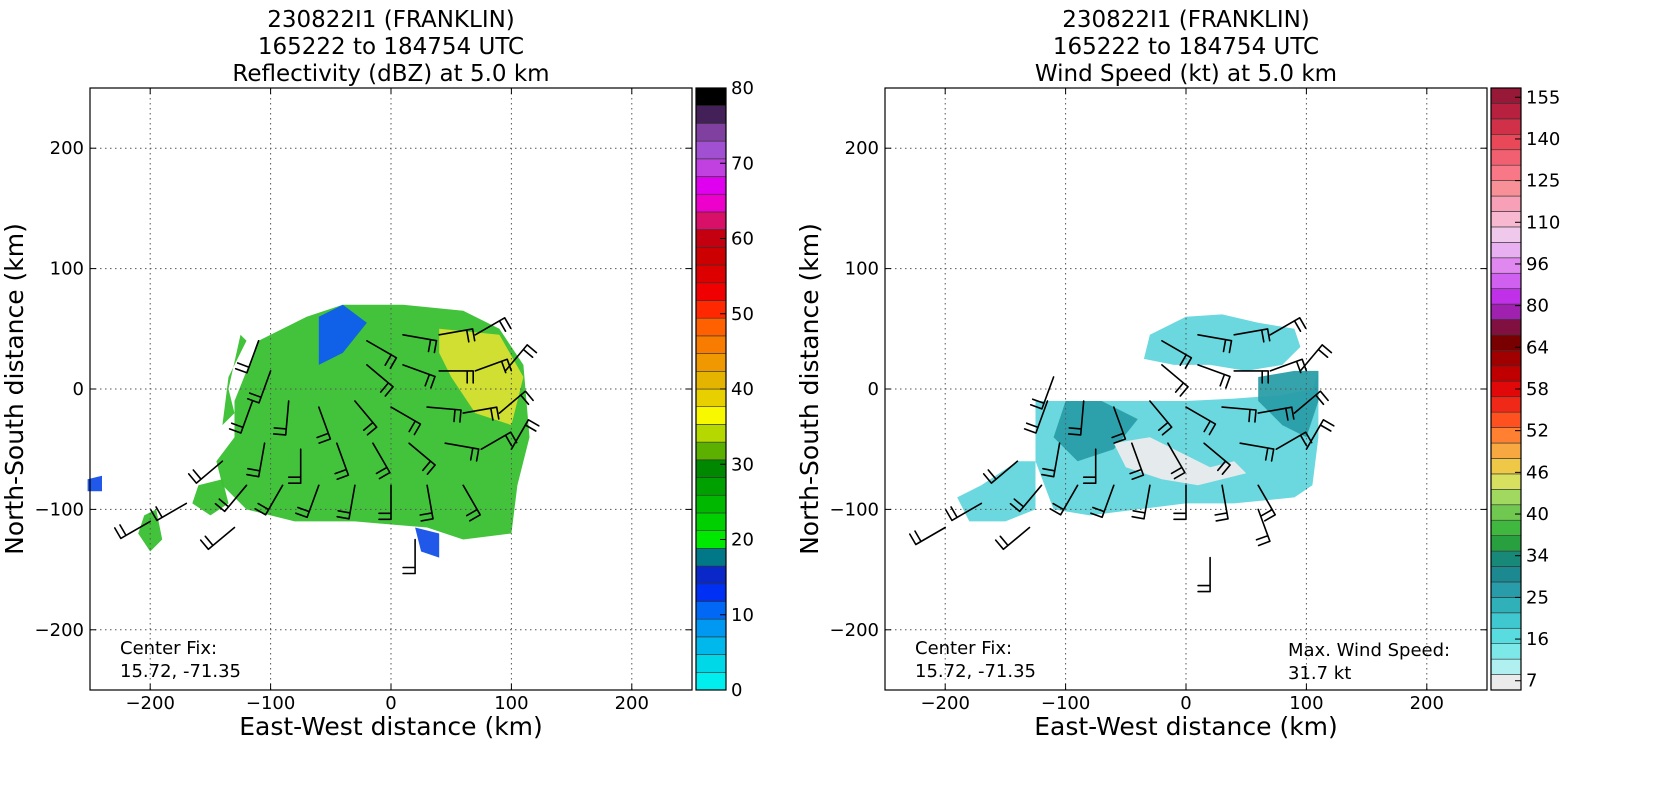  Describe the element at coordinates (742, 239) in the screenshot. I see `colorbar-tick-label-7: 60` at that location.